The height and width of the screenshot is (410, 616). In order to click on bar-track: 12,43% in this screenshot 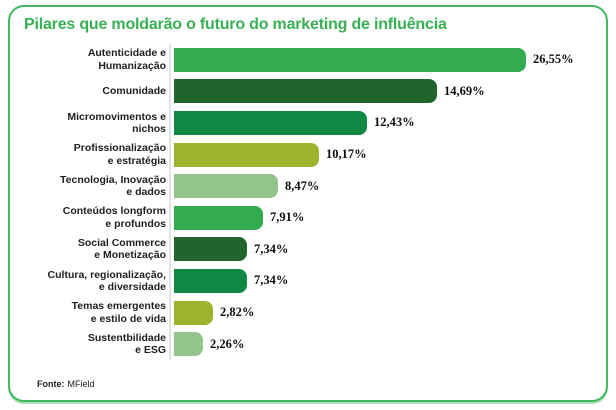, I will do `click(383, 123)`.